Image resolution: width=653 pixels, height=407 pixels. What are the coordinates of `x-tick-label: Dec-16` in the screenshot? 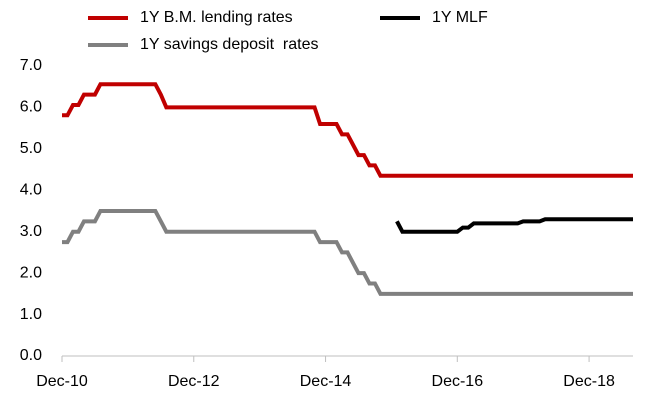 It's located at (458, 381).